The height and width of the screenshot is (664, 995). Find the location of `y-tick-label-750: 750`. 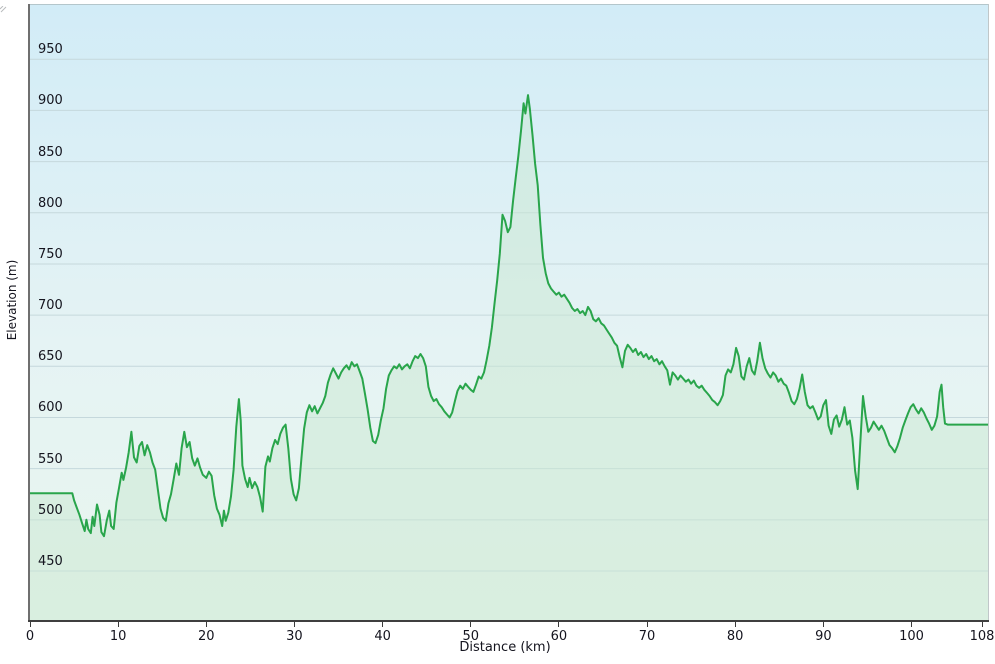

y-tick-label-750: 750 is located at coordinates (50, 254).